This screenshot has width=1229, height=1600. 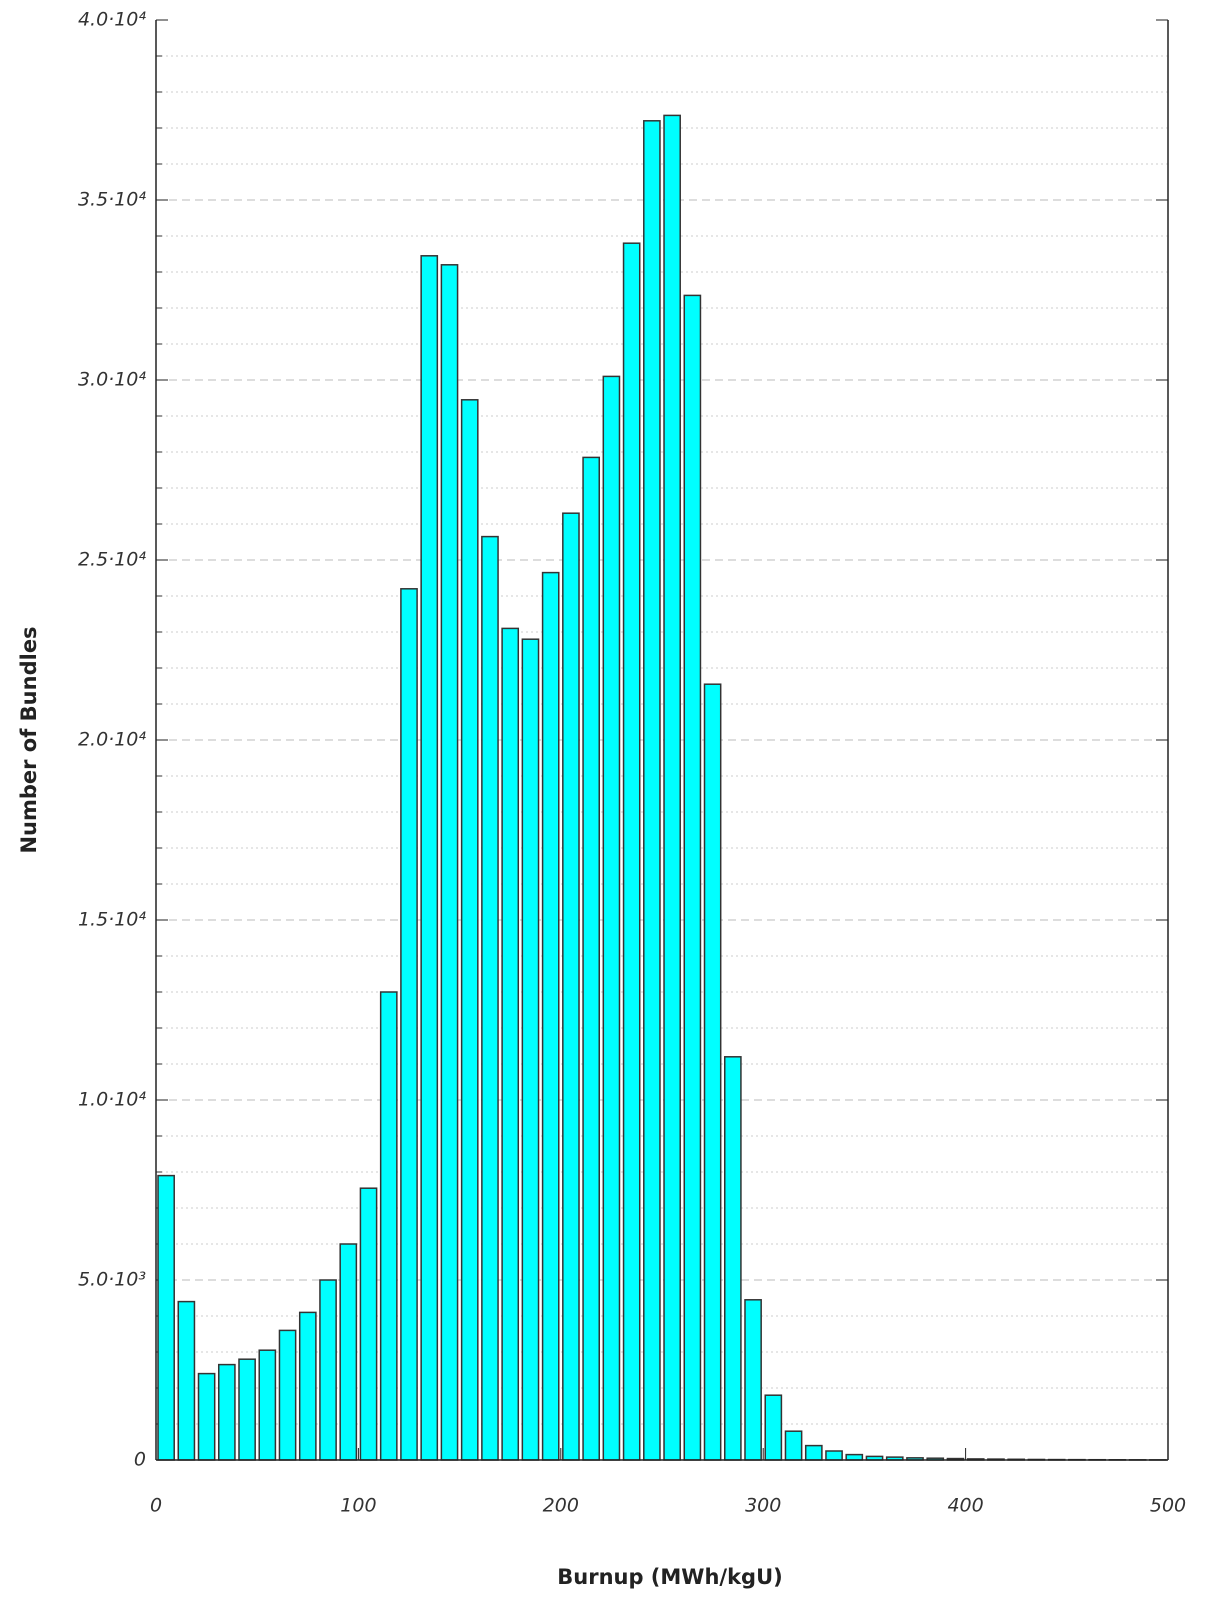 I want to click on y-tick-label: 0, so click(x=140, y=1460).